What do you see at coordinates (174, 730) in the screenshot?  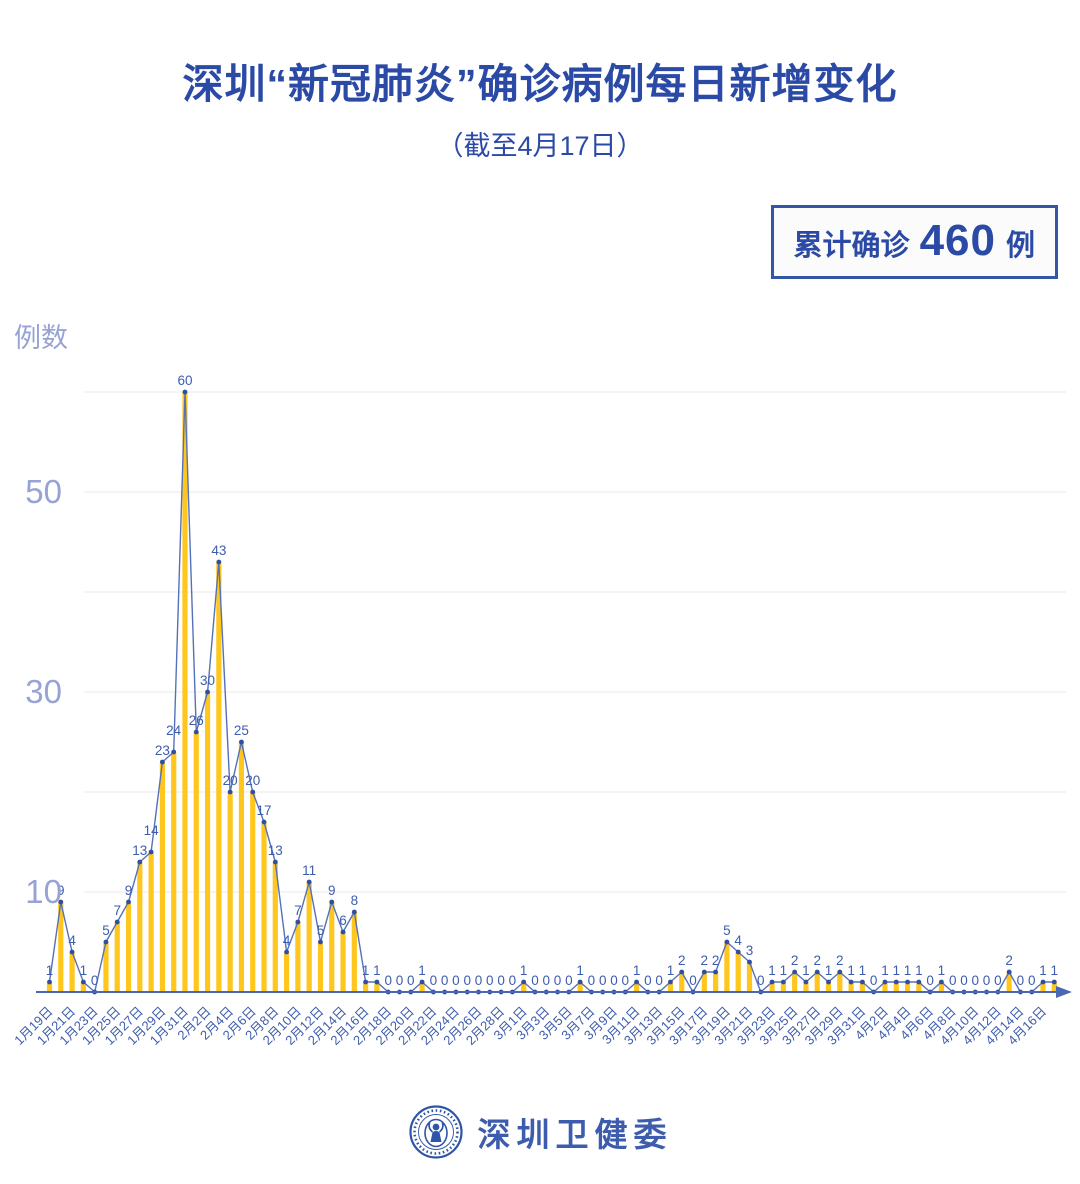 I see `svg-text: 24` at bounding box center [174, 730].